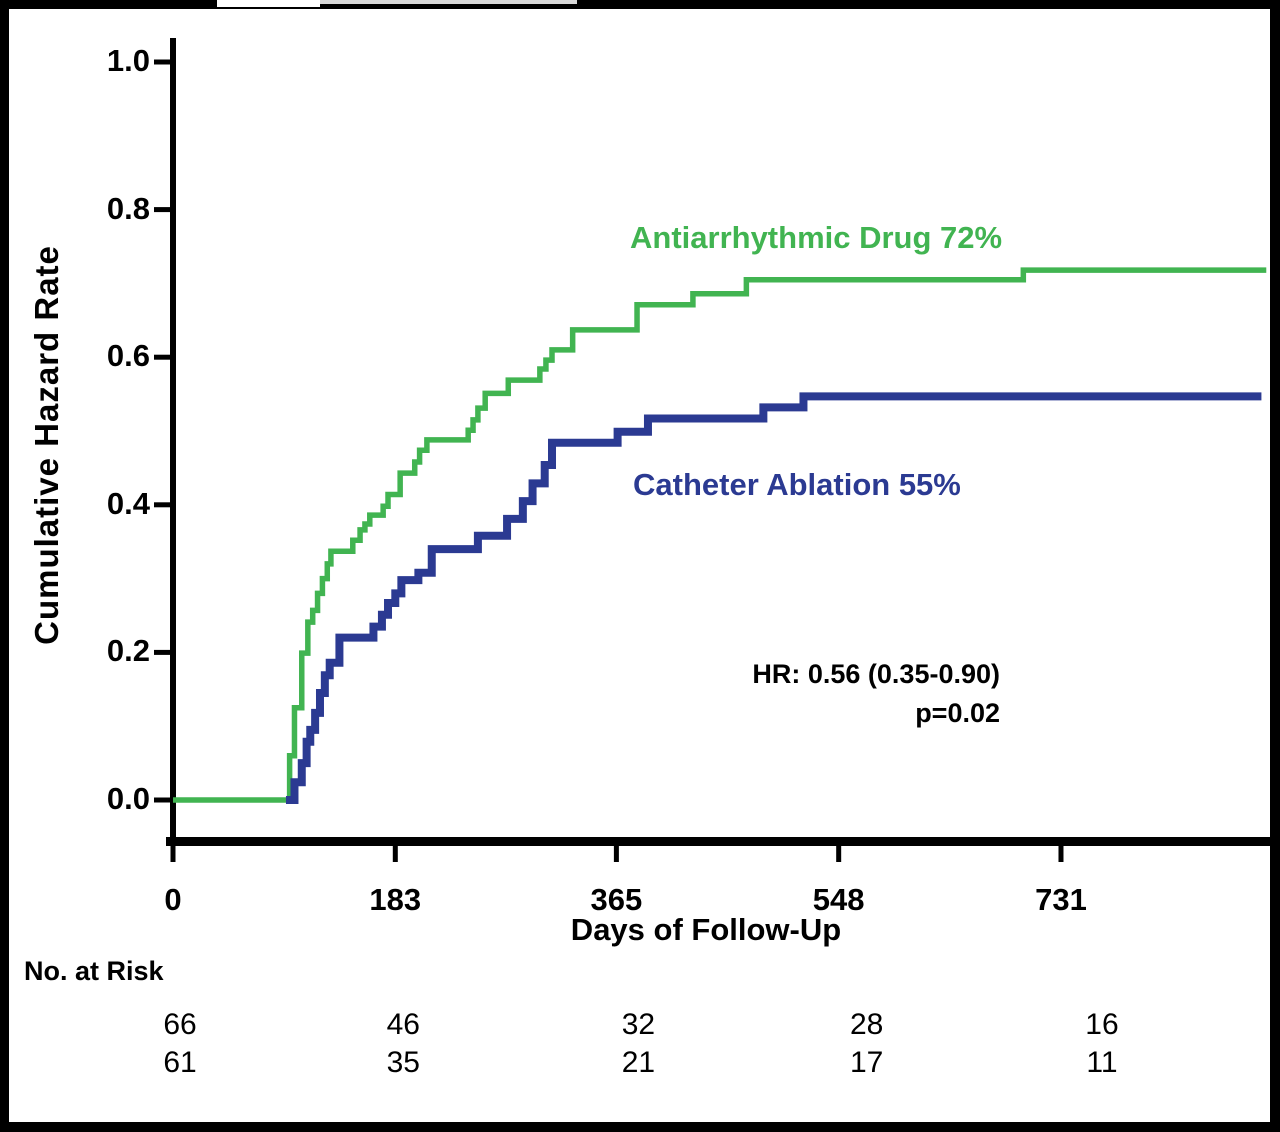  I want to click on risk-cell: 16, so click(1102, 1024).